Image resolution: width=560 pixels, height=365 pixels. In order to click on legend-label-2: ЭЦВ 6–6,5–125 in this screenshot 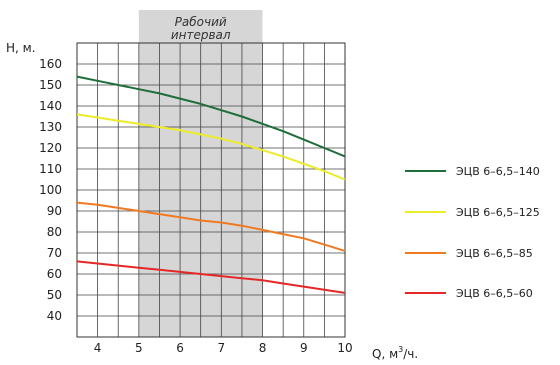, I will do `click(498, 212)`.